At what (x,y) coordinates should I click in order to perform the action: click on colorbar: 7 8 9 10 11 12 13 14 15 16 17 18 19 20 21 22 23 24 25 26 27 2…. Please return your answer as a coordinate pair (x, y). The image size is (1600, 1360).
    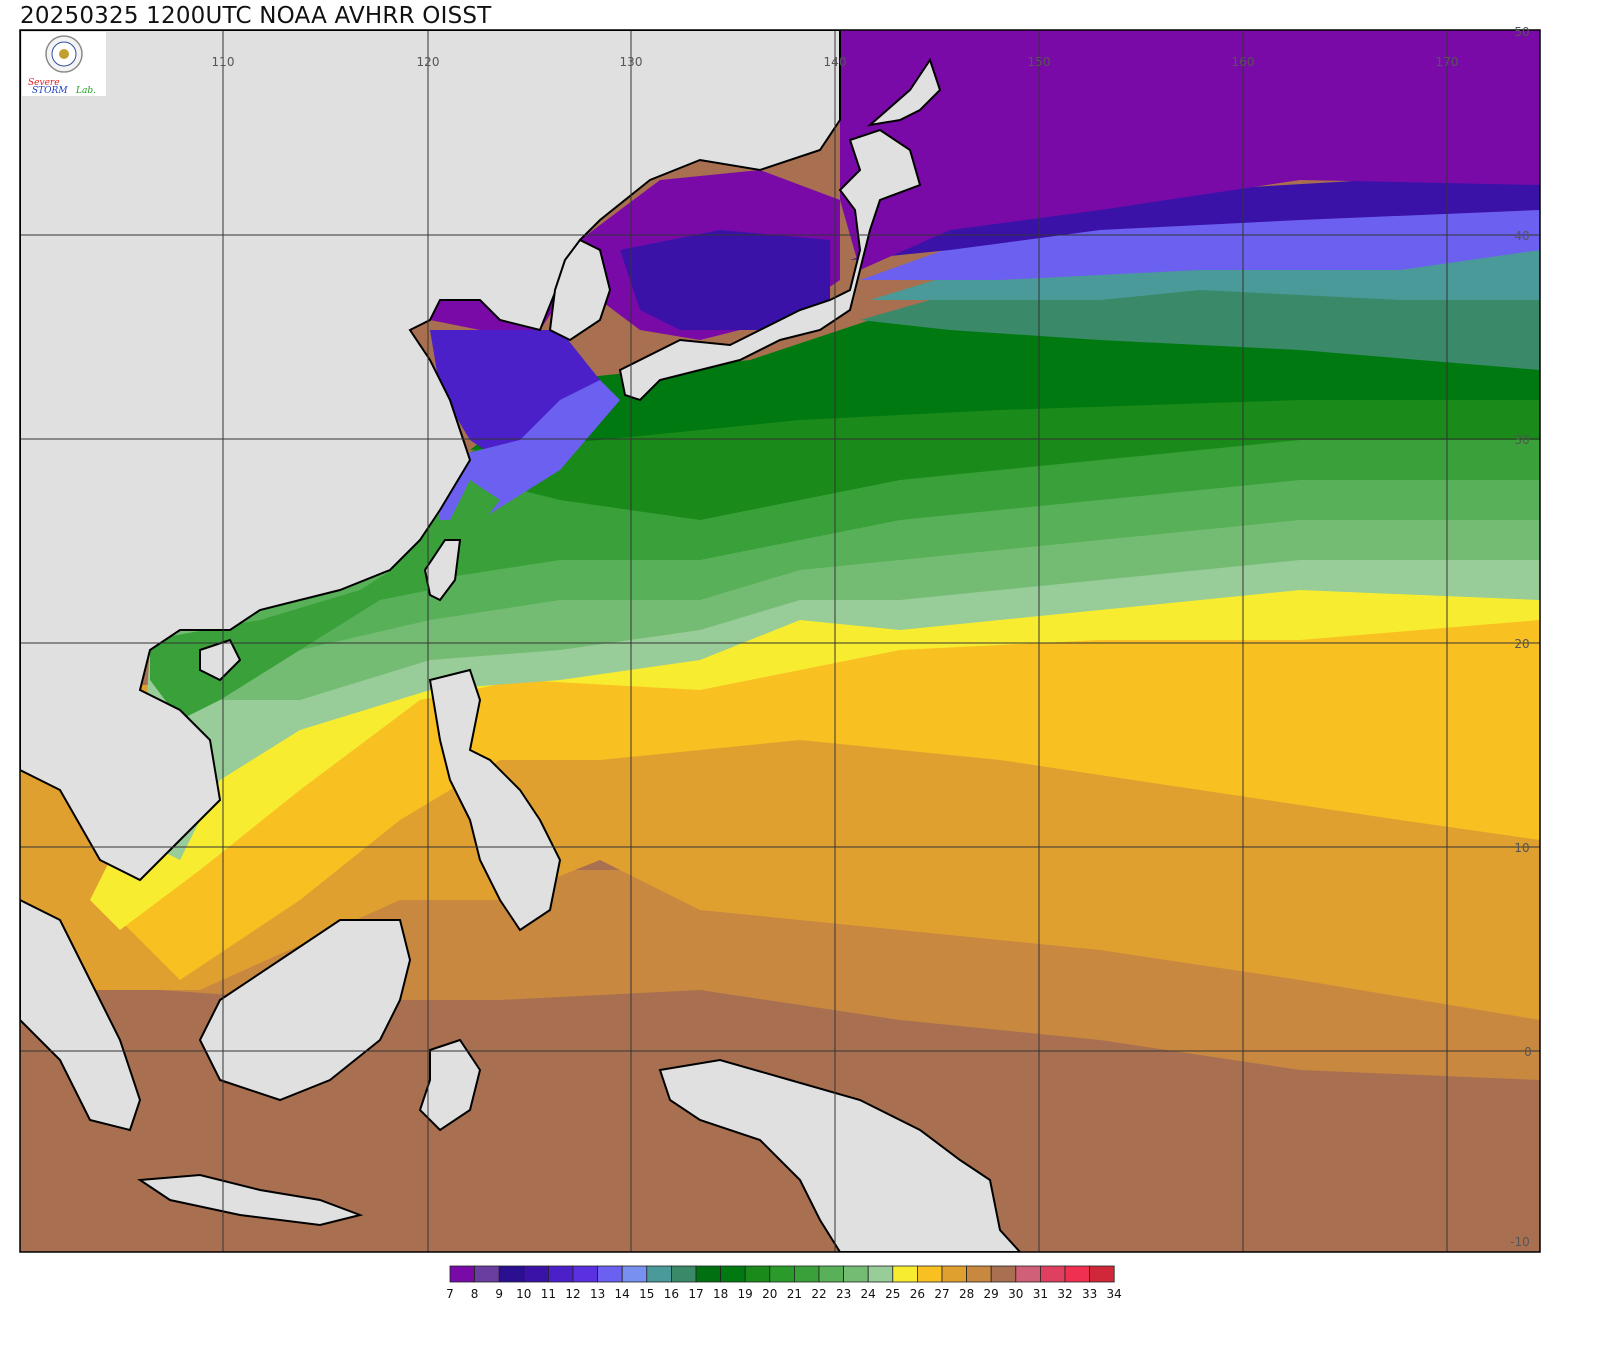
    Looking at the image, I should click on (784, 1283).